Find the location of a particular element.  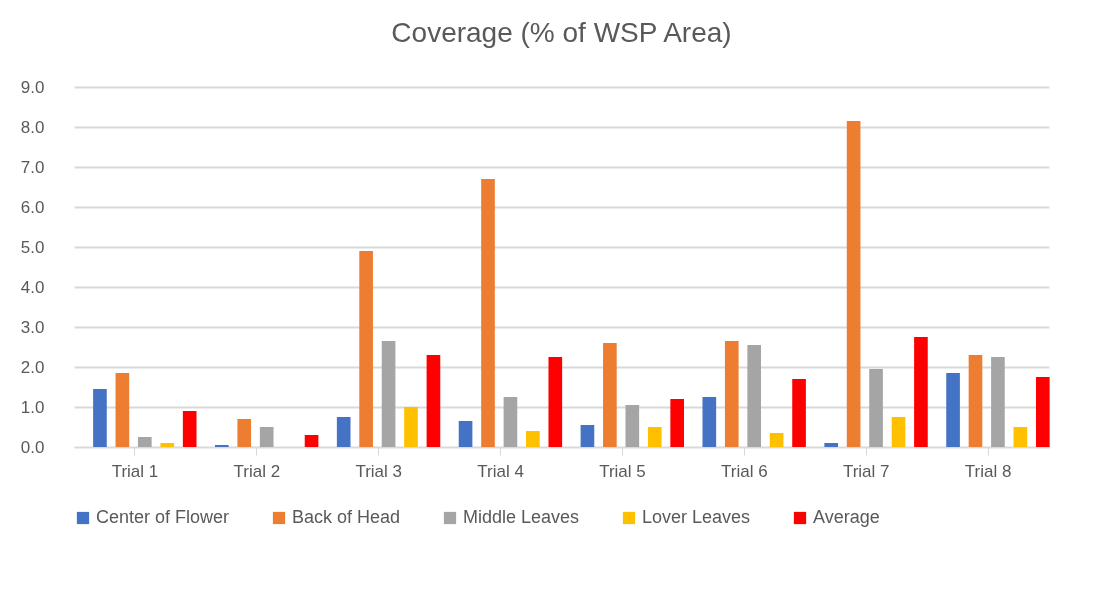

y-tick-label: 5.0 is located at coordinates (32, 247).